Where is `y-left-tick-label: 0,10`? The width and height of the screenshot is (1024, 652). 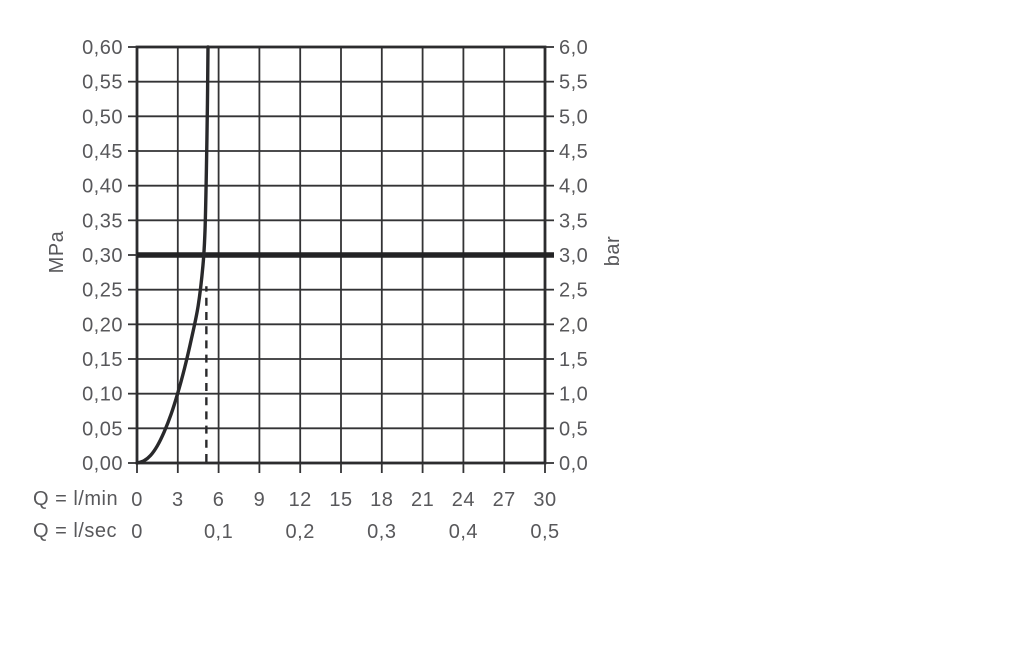
y-left-tick-label: 0,10 is located at coordinates (102, 395).